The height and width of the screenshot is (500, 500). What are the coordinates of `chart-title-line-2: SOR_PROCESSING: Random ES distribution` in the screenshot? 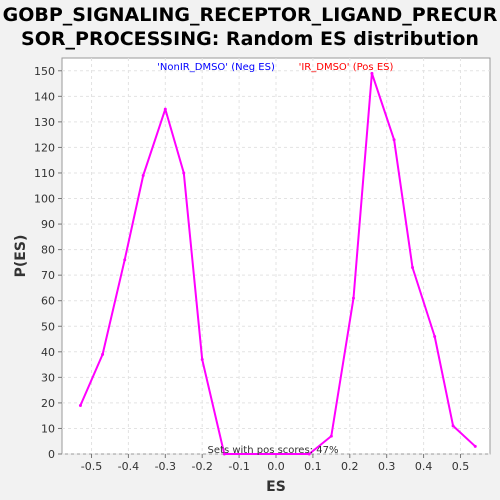 It's located at (250, 39).